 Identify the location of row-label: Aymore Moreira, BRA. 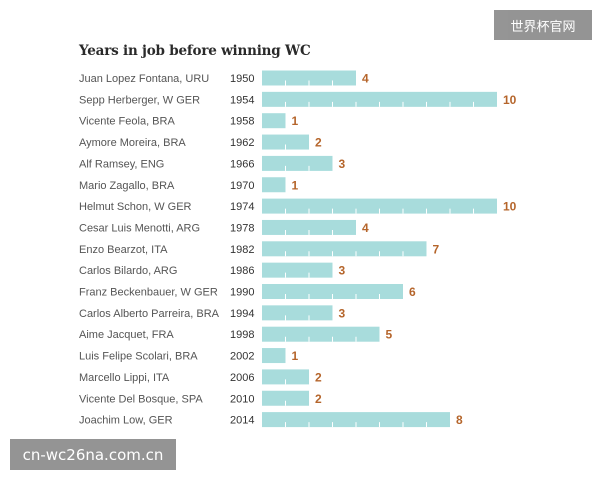
(132, 143).